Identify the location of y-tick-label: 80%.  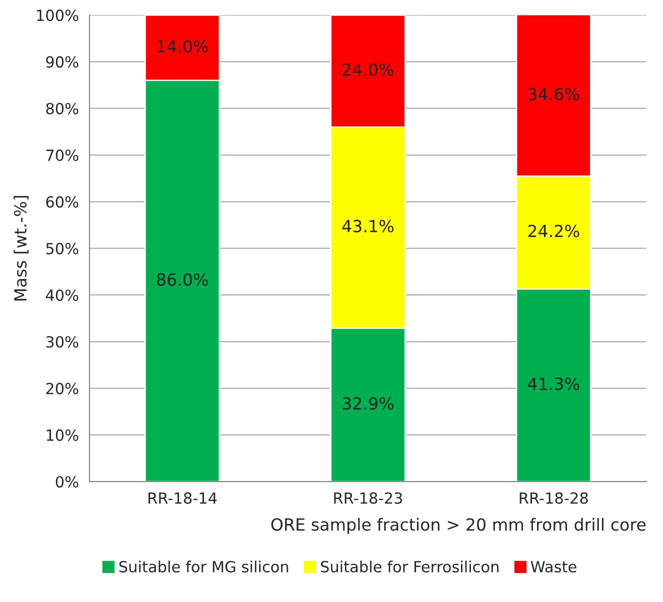
(62, 108).